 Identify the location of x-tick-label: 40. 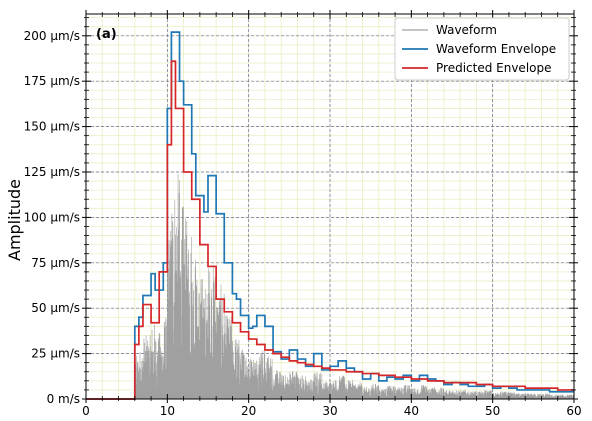
(411, 411).